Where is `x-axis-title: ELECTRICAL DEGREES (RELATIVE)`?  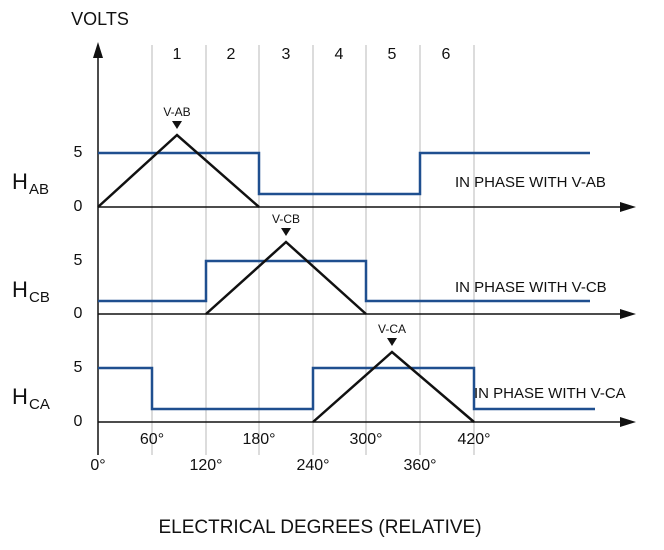 x-axis-title: ELECTRICAL DEGREES (RELATIVE) is located at coordinates (319, 527).